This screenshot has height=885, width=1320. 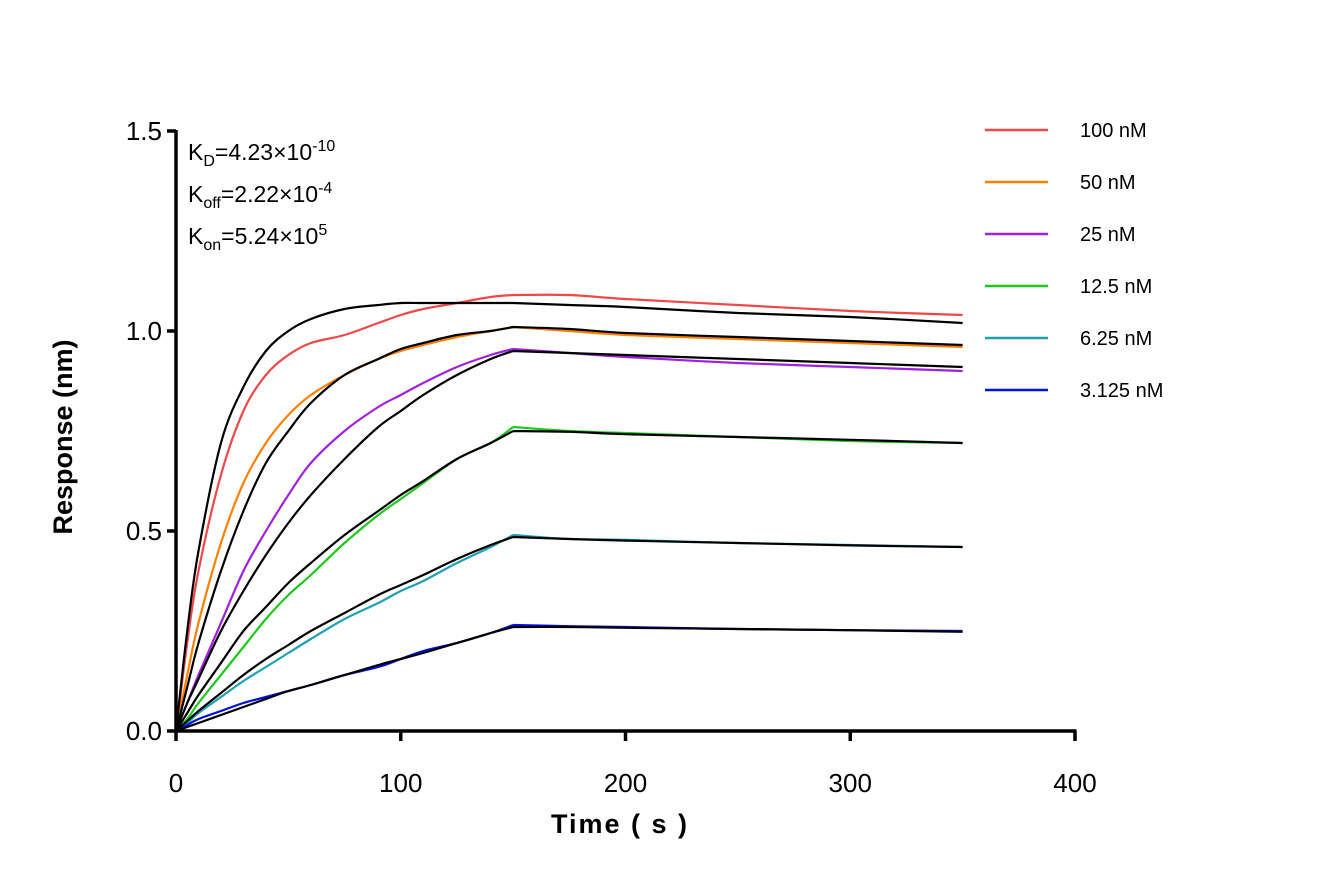 I want to click on x-axis-title: Time ( s ), so click(x=620, y=824).